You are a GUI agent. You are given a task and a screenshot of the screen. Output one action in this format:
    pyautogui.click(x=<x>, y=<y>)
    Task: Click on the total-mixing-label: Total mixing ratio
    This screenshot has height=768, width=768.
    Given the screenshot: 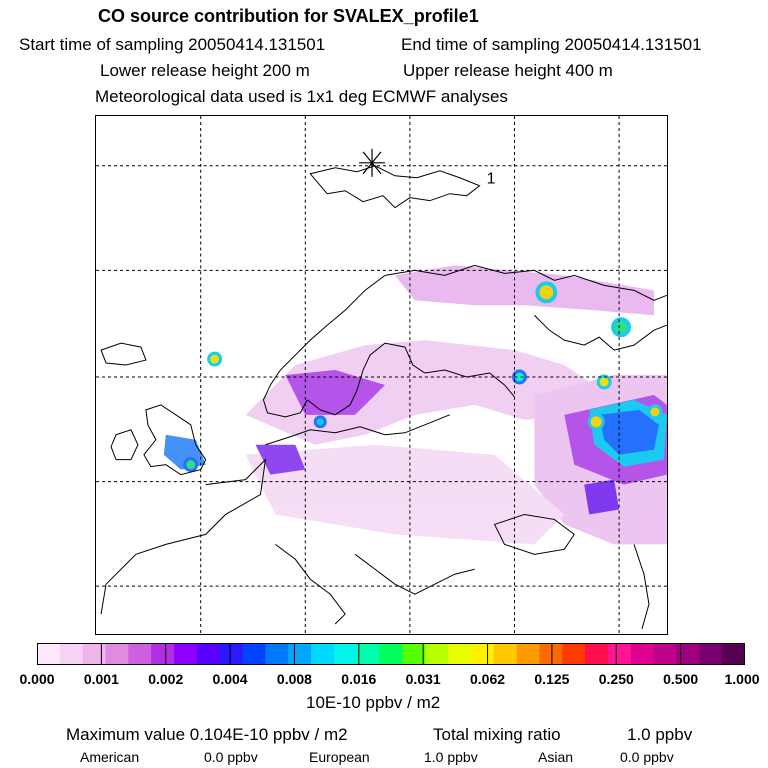 What is the action you would take?
    pyautogui.click(x=497, y=734)
    